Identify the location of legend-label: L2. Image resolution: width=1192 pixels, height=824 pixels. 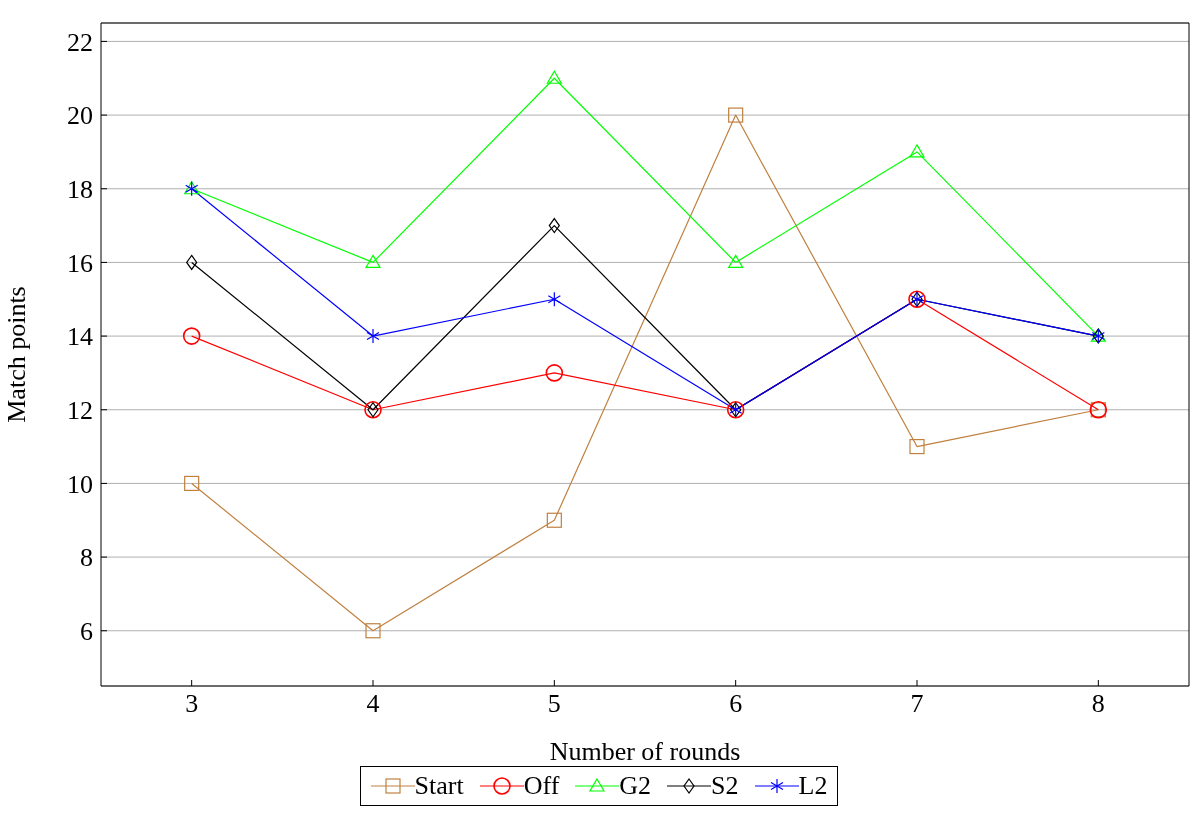
(813, 786).